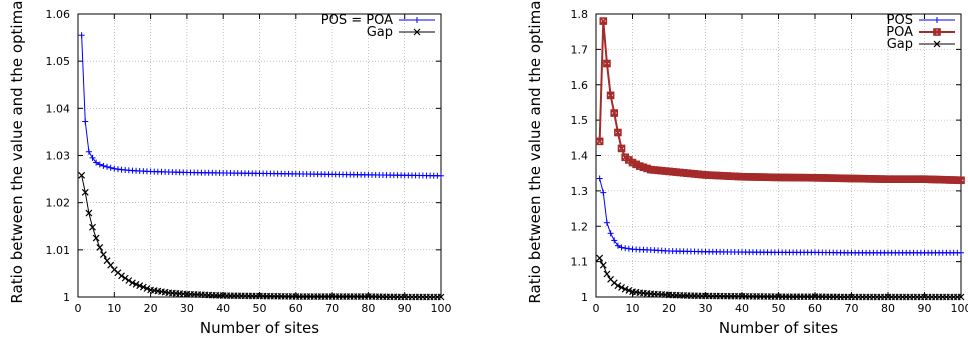  I want to click on series-line, so click(261, 236).